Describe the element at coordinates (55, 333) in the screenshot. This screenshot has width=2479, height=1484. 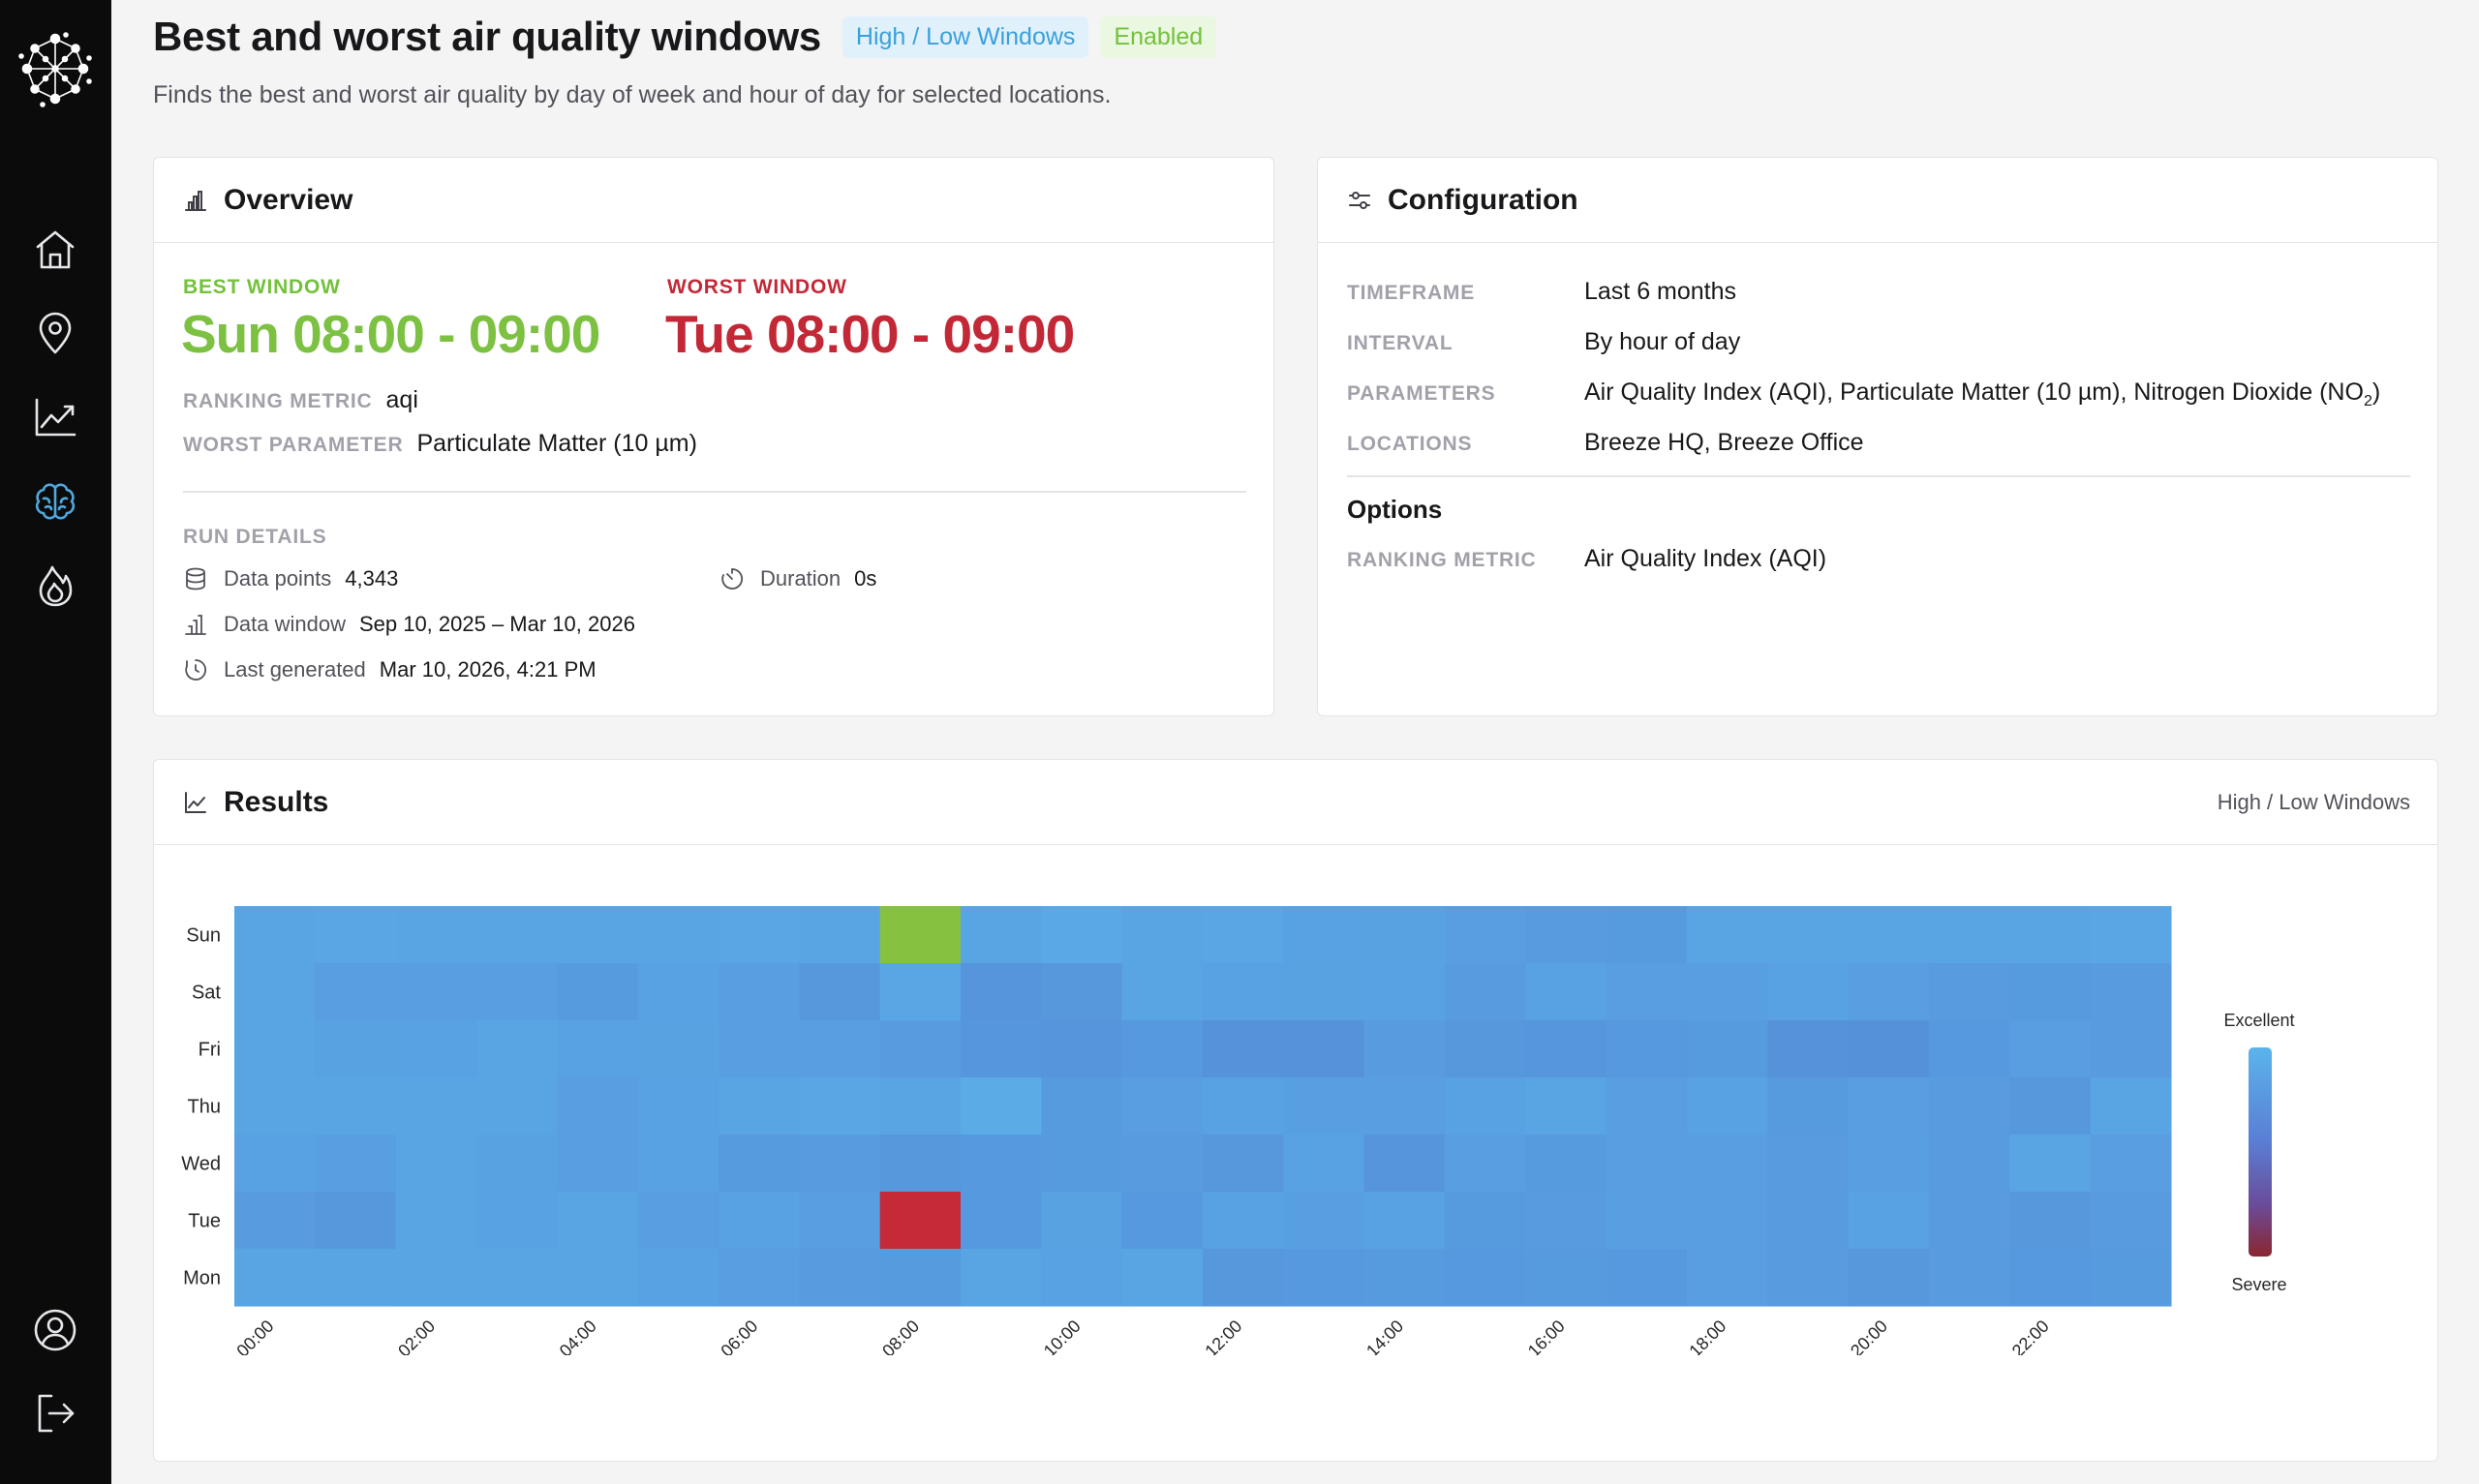
I see `nav-locations` at that location.